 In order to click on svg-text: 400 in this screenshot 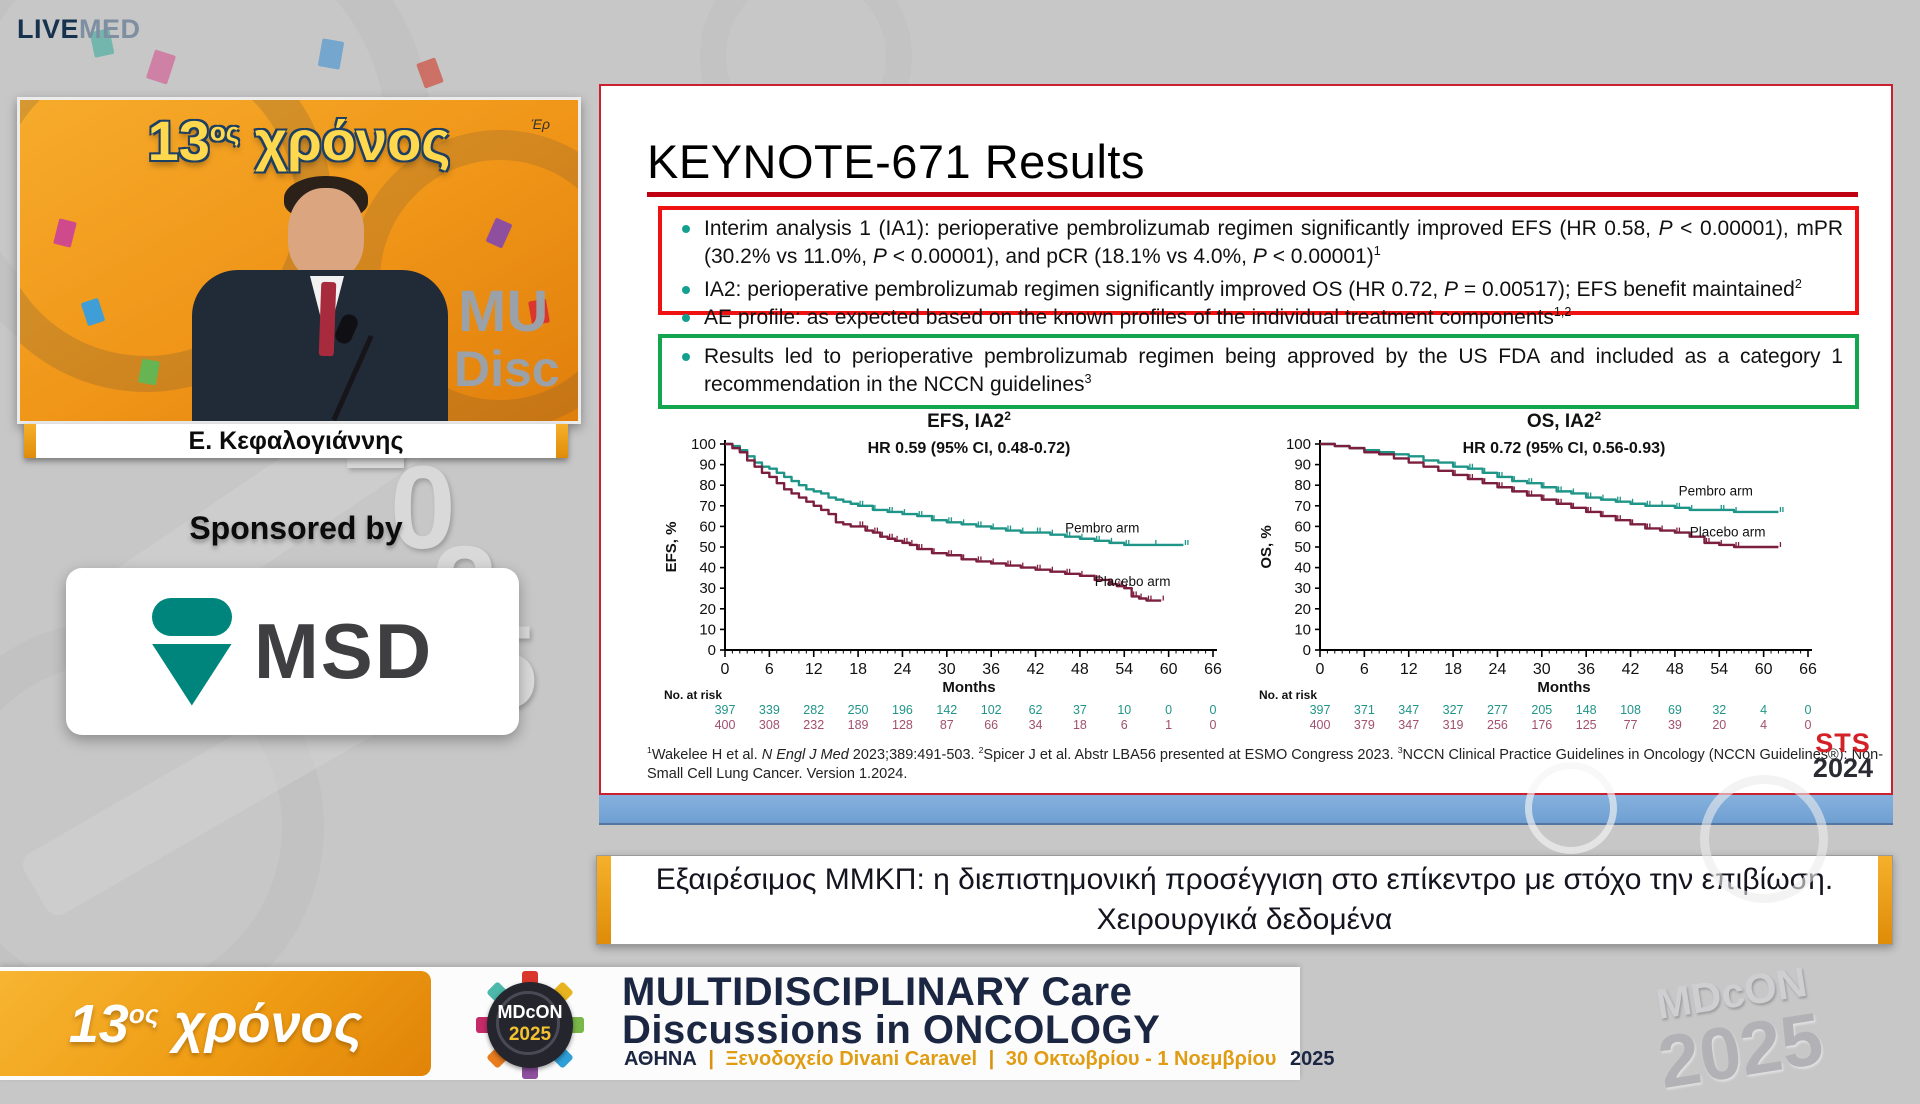, I will do `click(1320, 725)`.